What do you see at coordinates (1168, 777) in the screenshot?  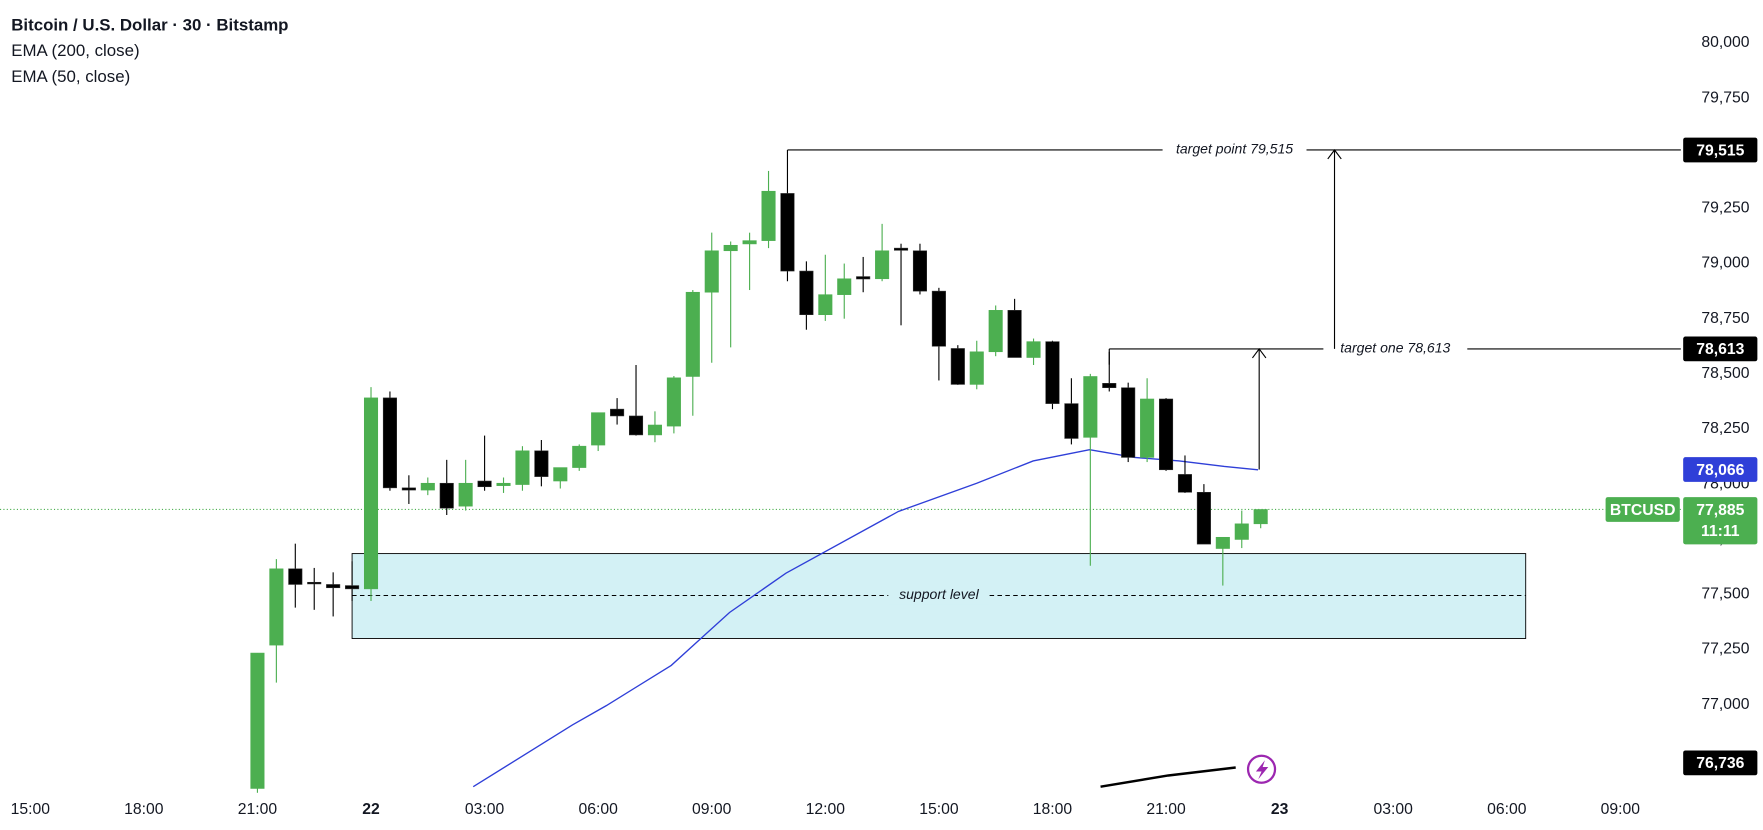 I see `ema-line` at bounding box center [1168, 777].